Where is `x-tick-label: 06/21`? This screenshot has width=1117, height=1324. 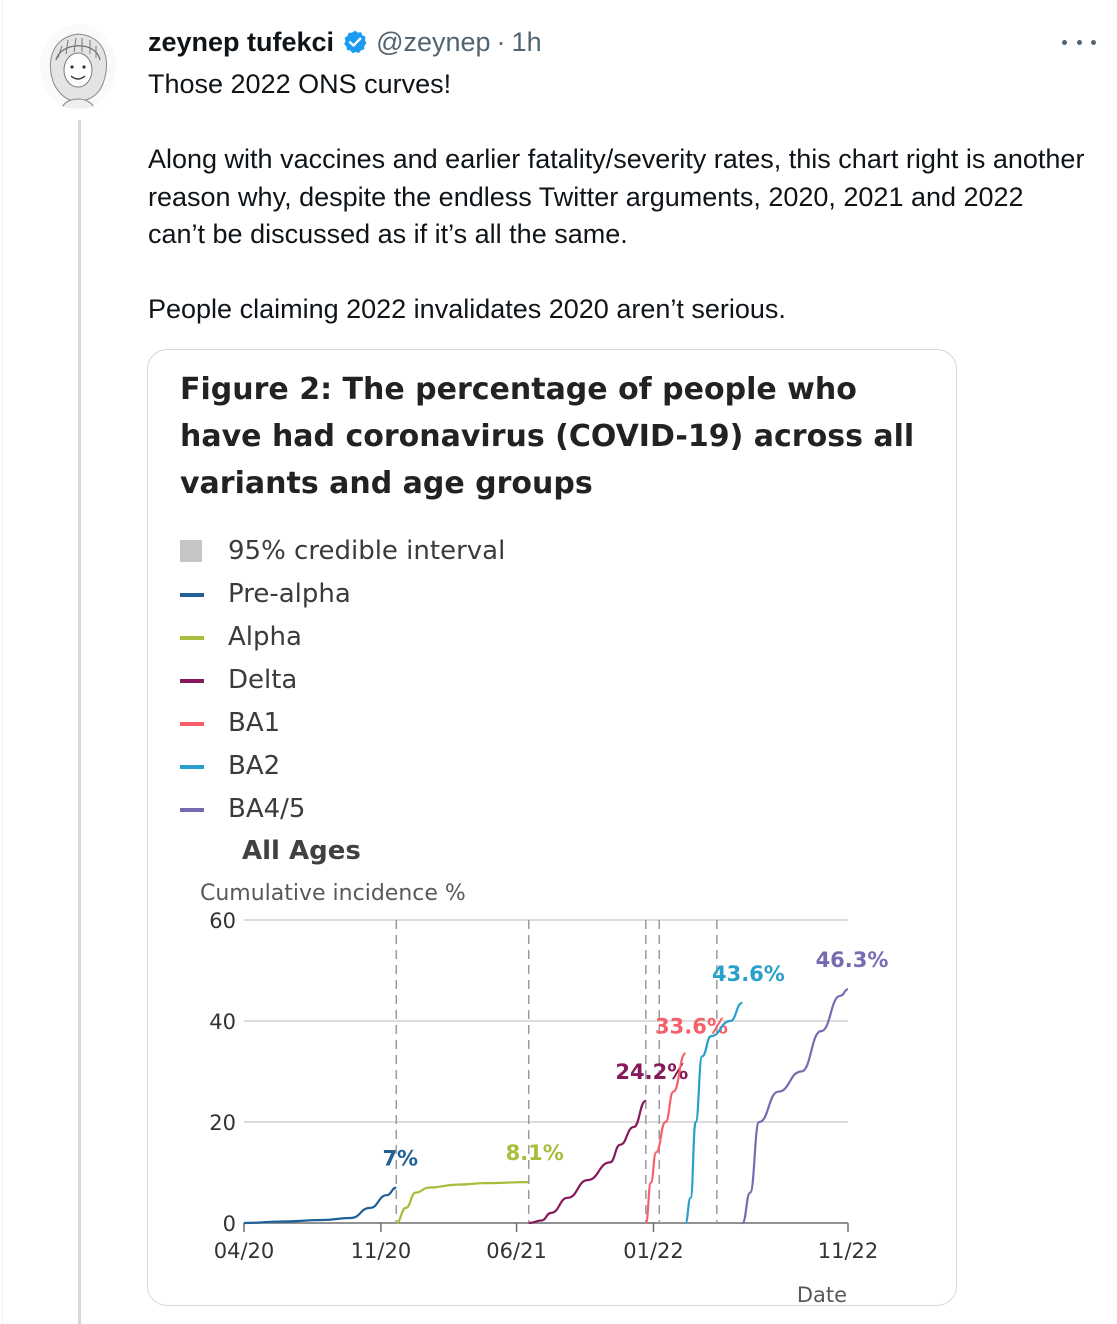 x-tick-label: 06/21 is located at coordinates (516, 1251).